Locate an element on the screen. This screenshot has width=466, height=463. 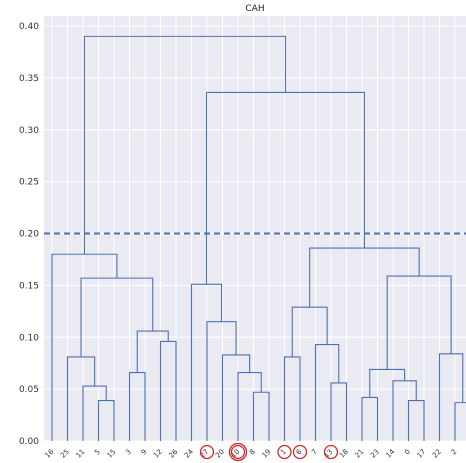
x-tick-label: 1 is located at coordinates (283, 452).